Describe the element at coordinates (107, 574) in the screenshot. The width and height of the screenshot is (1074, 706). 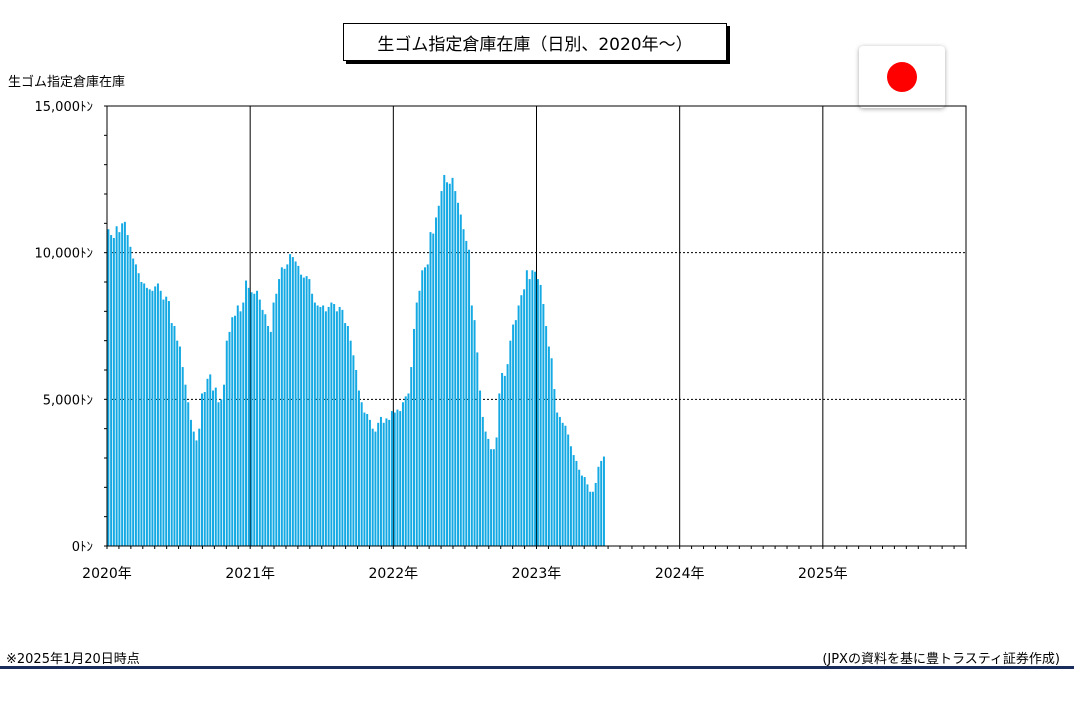
I see `x-year-label: 2020年` at that location.